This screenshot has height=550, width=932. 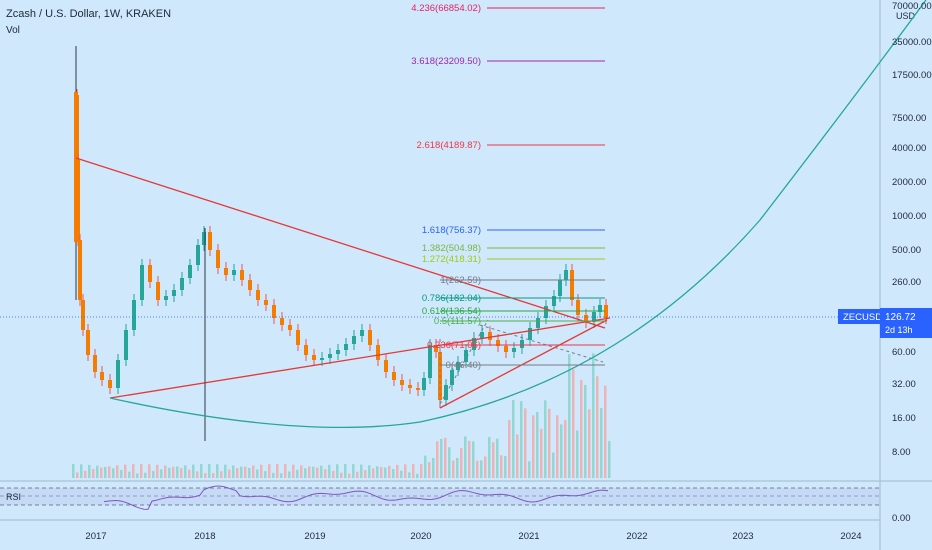 I want to click on volume-bars, so click(x=341, y=415).